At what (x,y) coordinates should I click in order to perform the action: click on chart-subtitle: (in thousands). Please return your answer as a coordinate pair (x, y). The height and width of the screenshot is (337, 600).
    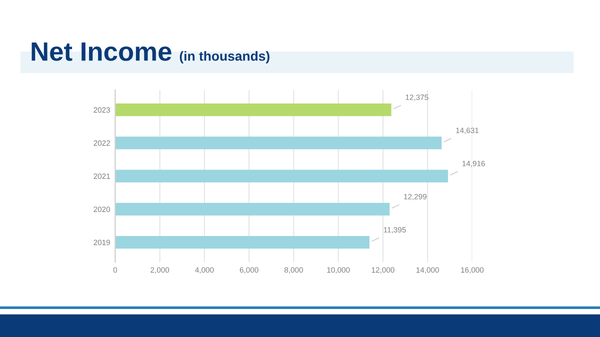
    Looking at the image, I should click on (225, 57).